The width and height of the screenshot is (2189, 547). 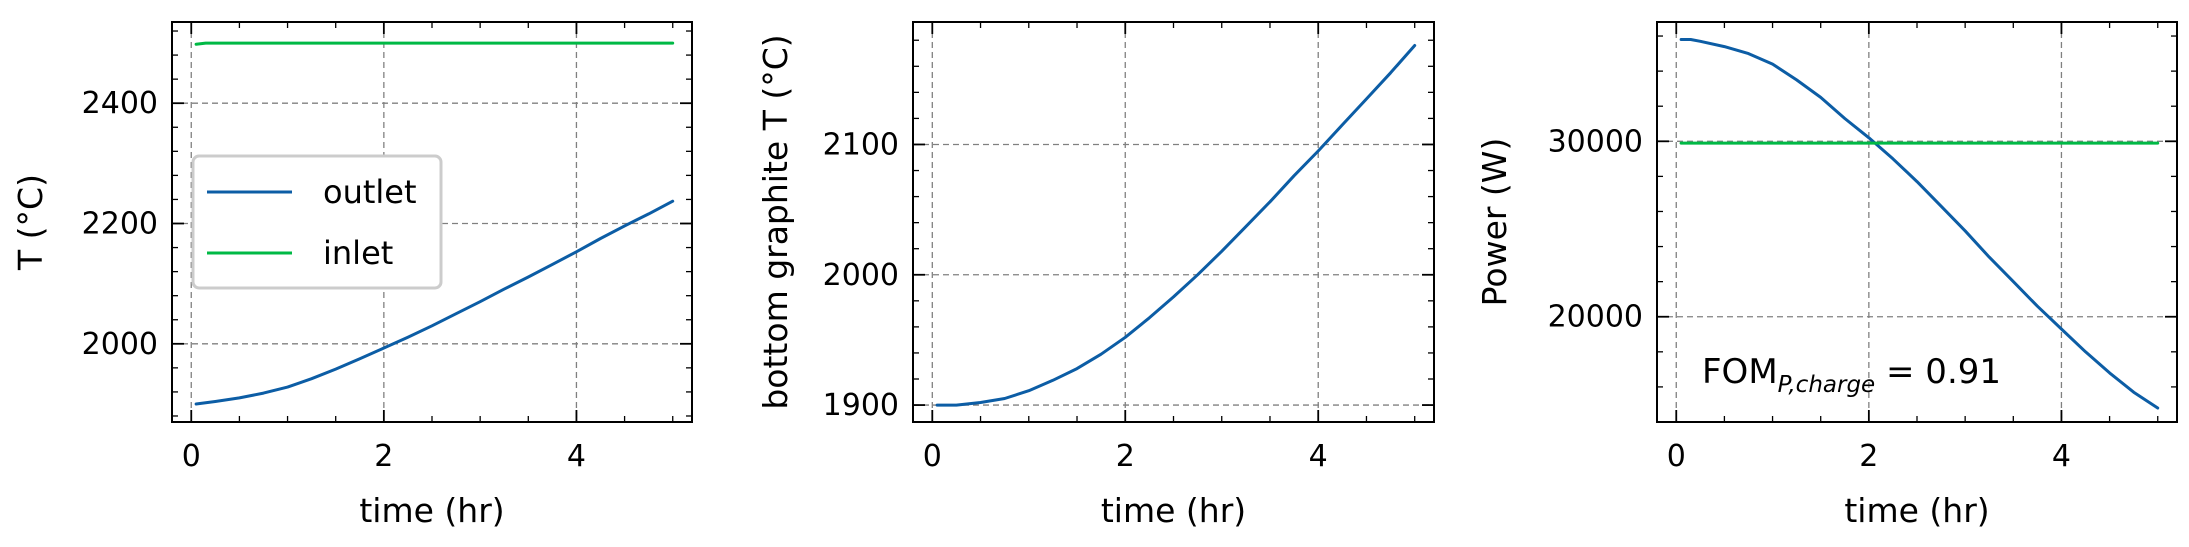 I want to click on fom-annotation: FOMP,charge = 0.91, so click(x=1851, y=375).